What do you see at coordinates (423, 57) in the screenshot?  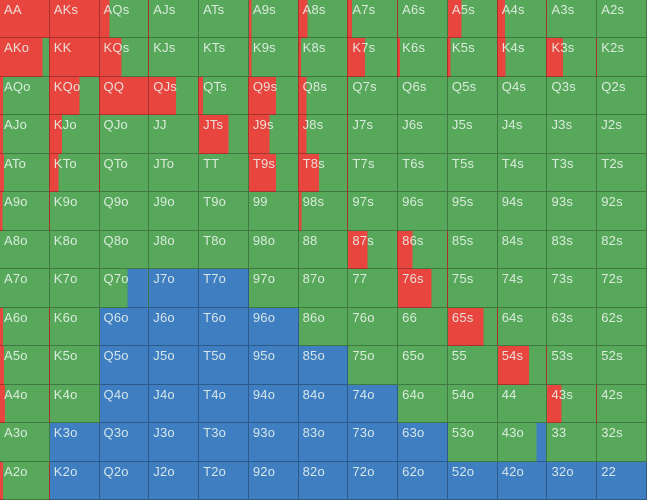 I see `hand-cell-K6s: K6s` at bounding box center [423, 57].